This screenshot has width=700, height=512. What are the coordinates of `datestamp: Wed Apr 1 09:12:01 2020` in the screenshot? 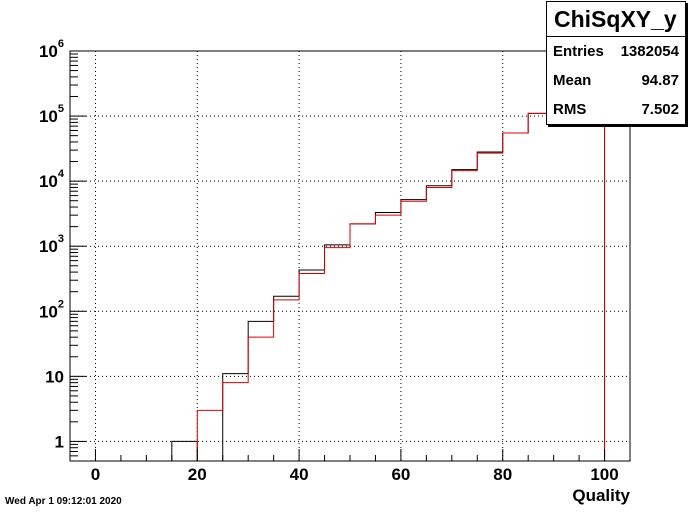 It's located at (63, 501).